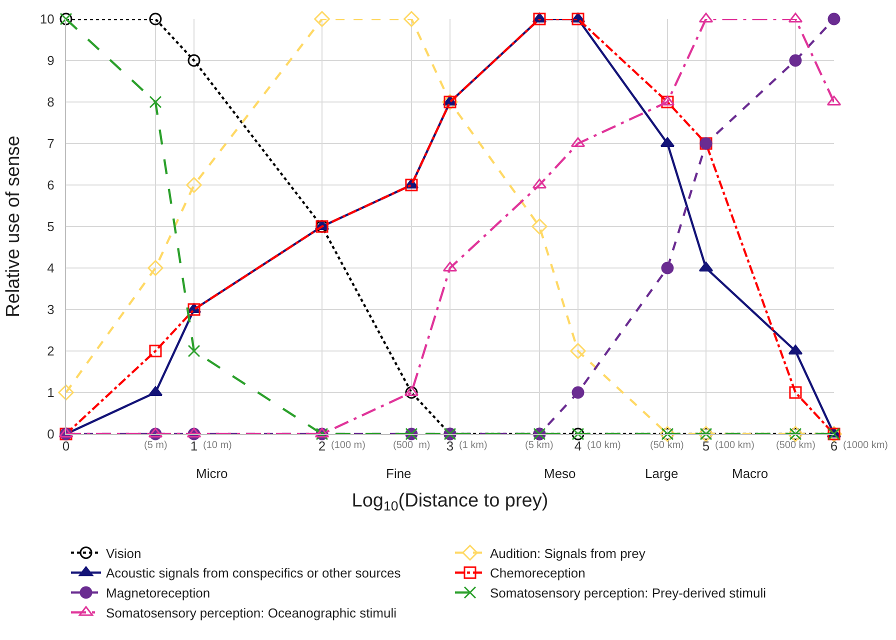  What do you see at coordinates (473, 445) in the screenshot?
I see `text: (1 km)` at bounding box center [473, 445].